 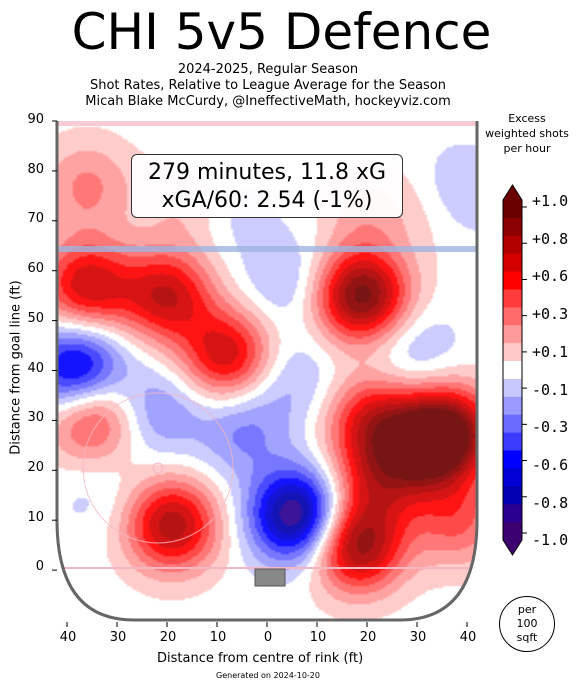 I want to click on colorbar-tick: -0.6, so click(x=550, y=465).